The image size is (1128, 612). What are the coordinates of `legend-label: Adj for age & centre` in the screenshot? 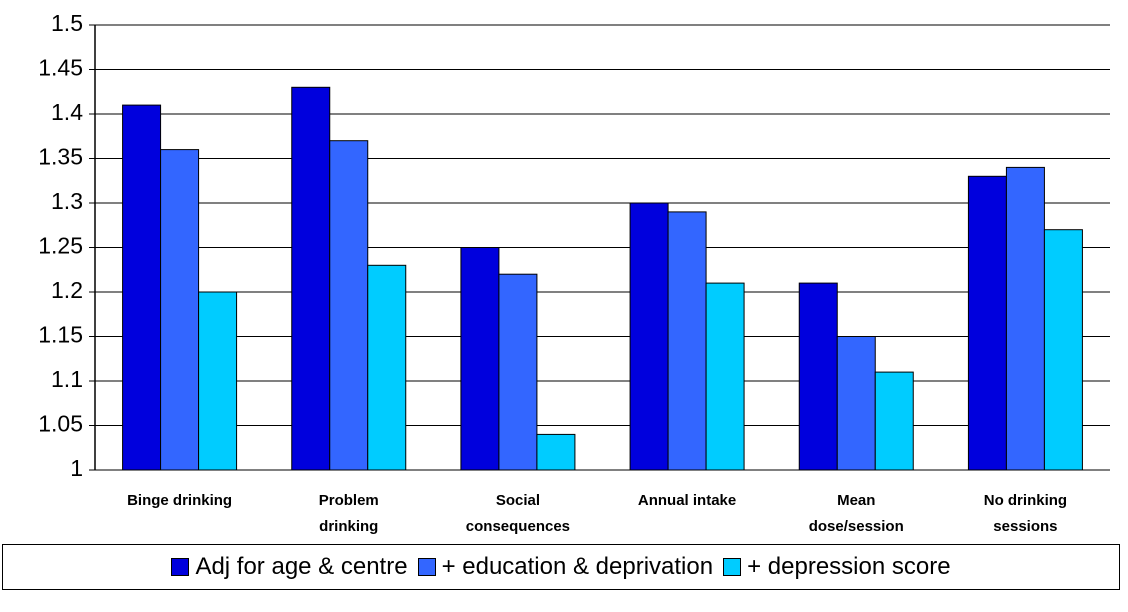 It's located at (301, 566).